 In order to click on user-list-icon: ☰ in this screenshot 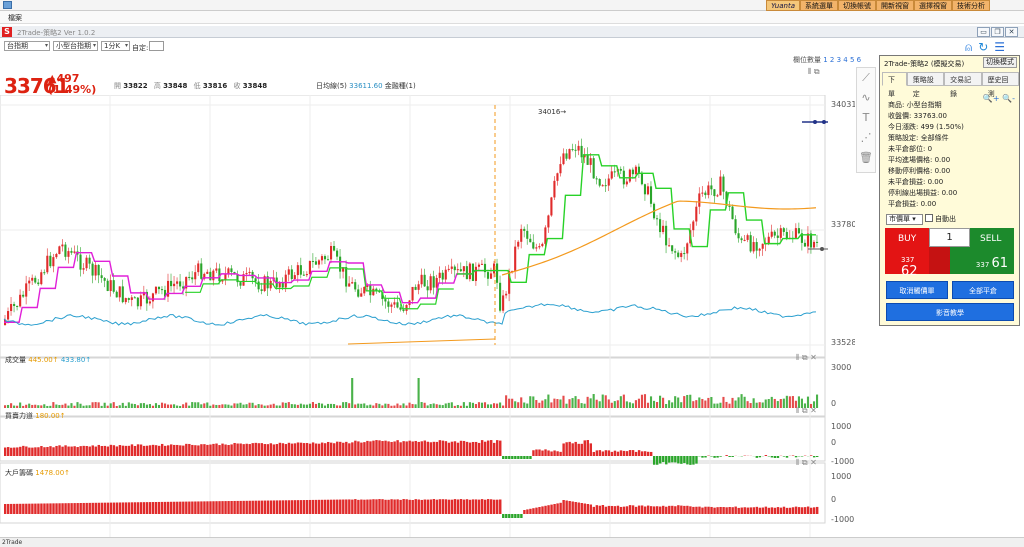, I will do `click(1000, 47)`.